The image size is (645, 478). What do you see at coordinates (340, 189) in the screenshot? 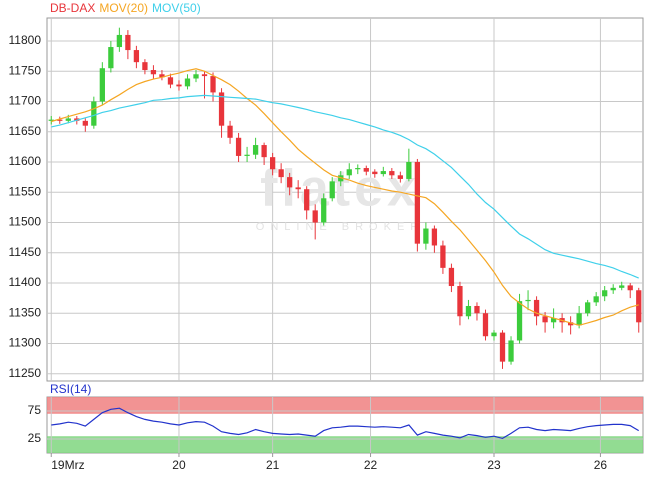
I see `watermark: flatex` at bounding box center [340, 189].